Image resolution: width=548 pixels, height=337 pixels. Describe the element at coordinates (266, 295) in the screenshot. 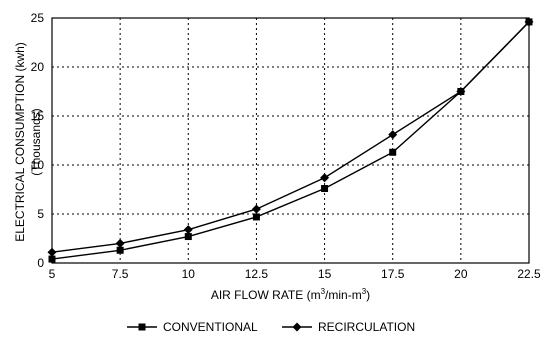

I see `x-axis-label-part1: AIR FLOW RATE (m` at that location.